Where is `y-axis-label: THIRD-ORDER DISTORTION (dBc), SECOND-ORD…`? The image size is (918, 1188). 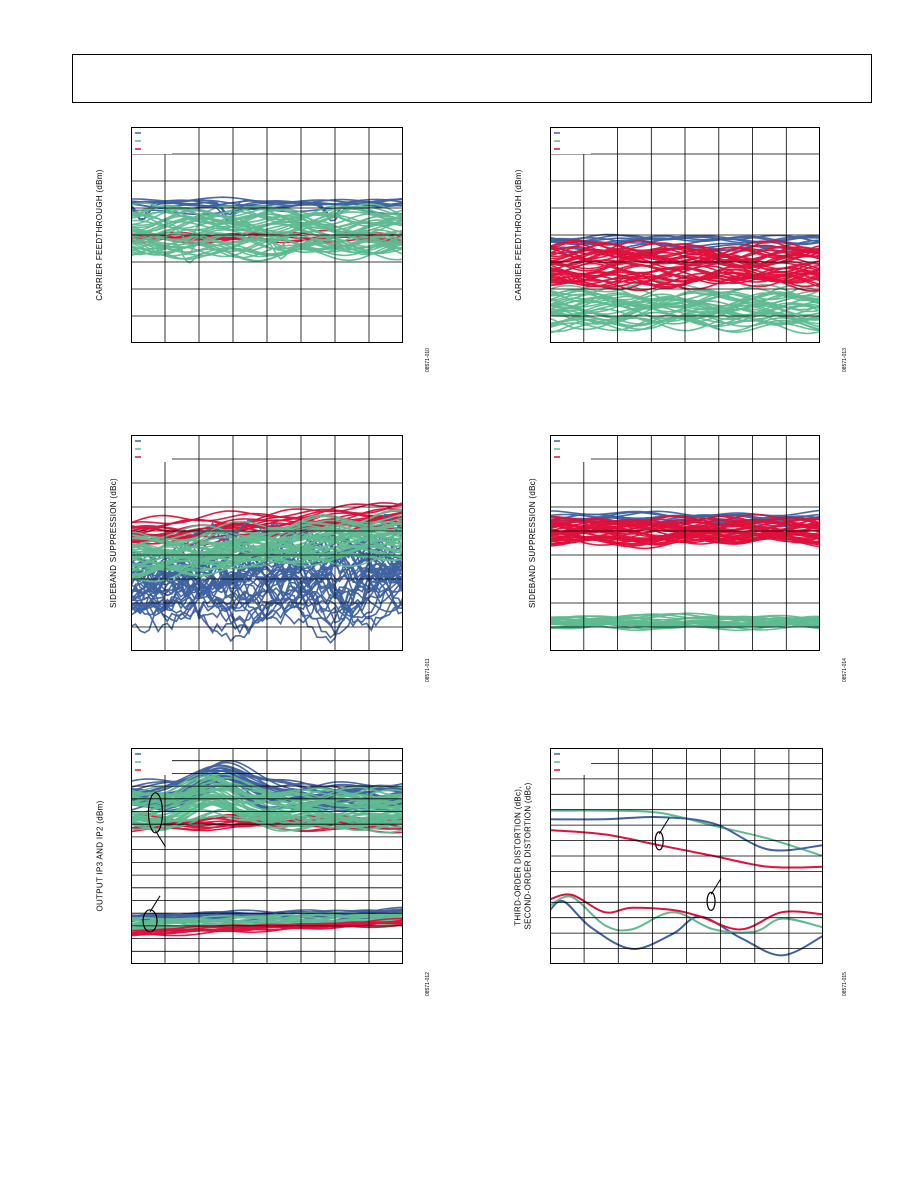 y-axis-label: THIRD-ORDER DISTORTION (dBc), SECOND-ORD… is located at coordinates (523, 856).